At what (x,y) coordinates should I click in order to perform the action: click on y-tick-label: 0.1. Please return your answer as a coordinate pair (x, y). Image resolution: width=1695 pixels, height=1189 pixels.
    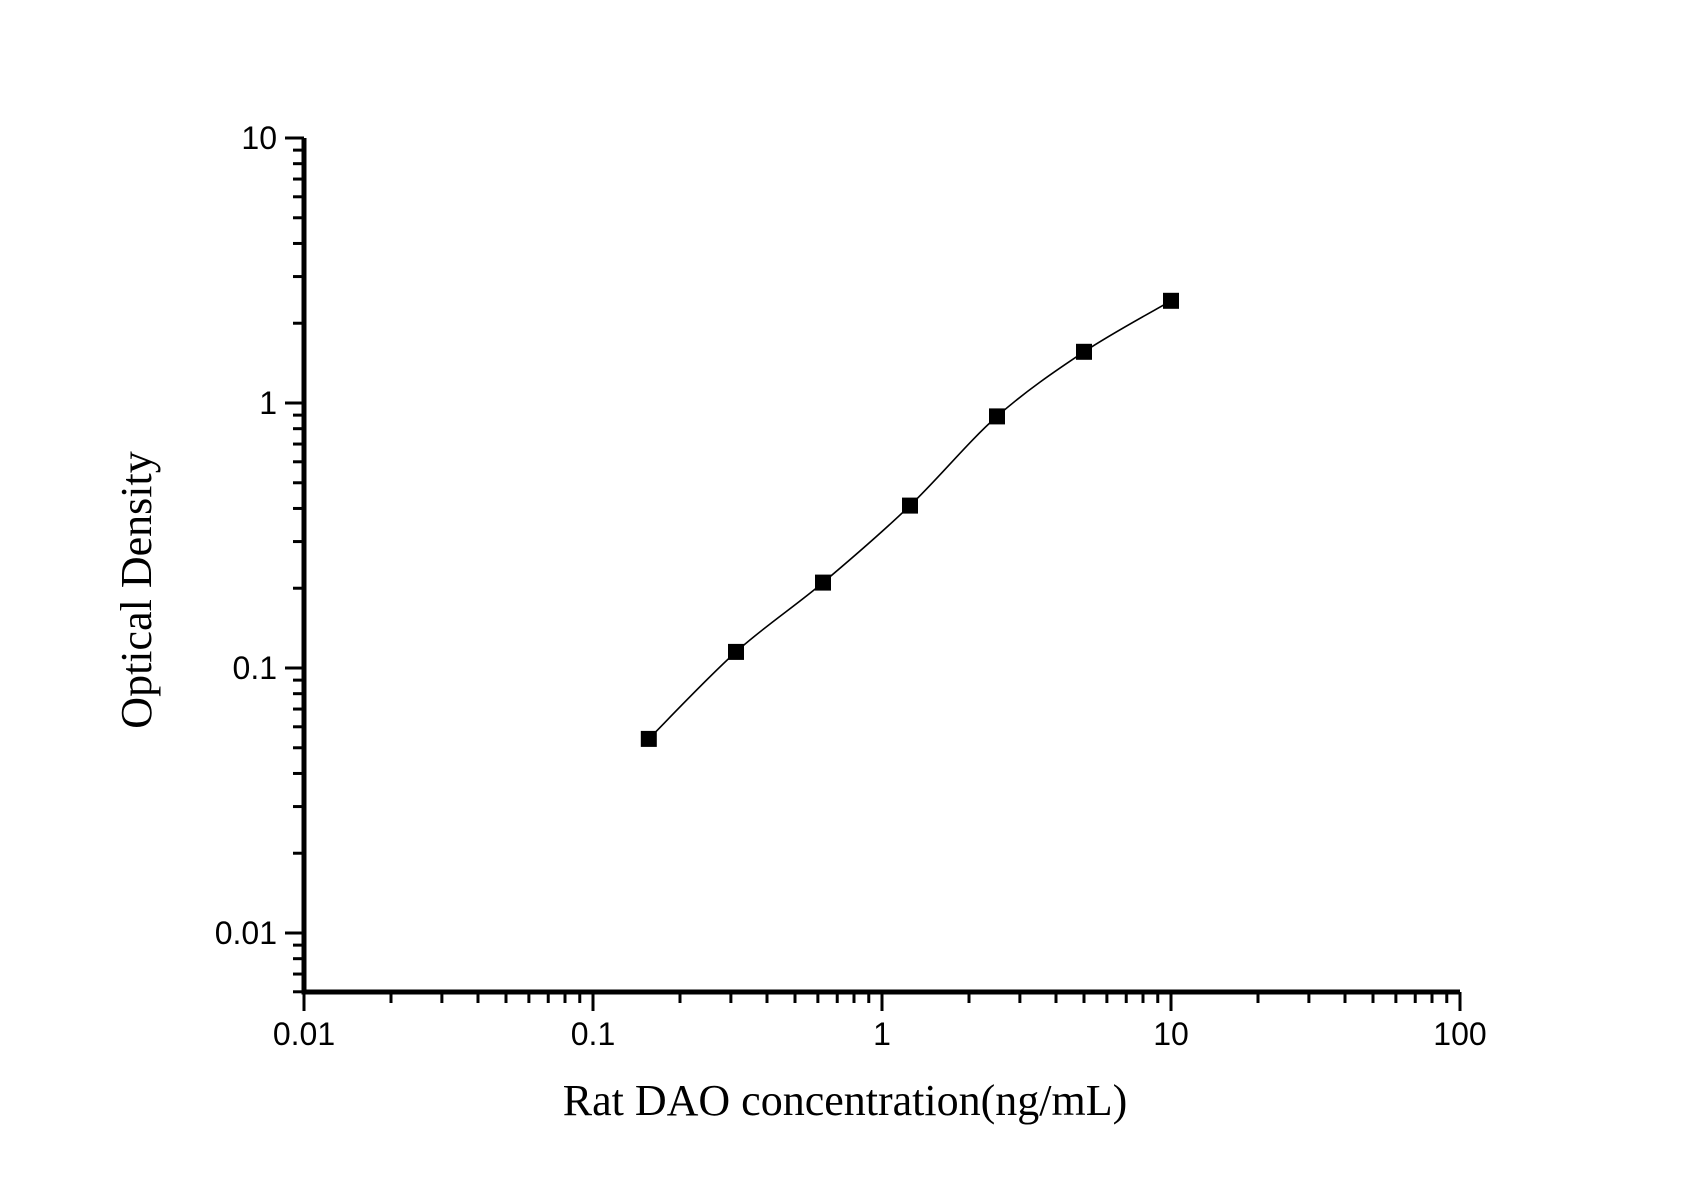
    Looking at the image, I should click on (255, 668).